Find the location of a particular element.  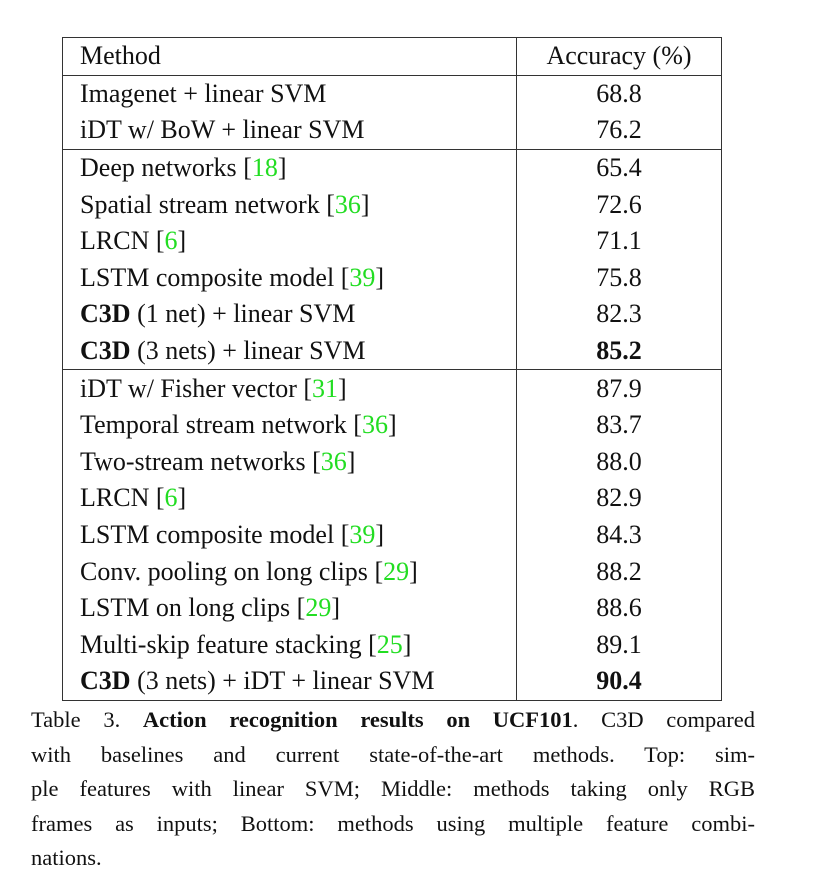

method-name: Multi-skip feature stacking is located at coordinates (224, 644).